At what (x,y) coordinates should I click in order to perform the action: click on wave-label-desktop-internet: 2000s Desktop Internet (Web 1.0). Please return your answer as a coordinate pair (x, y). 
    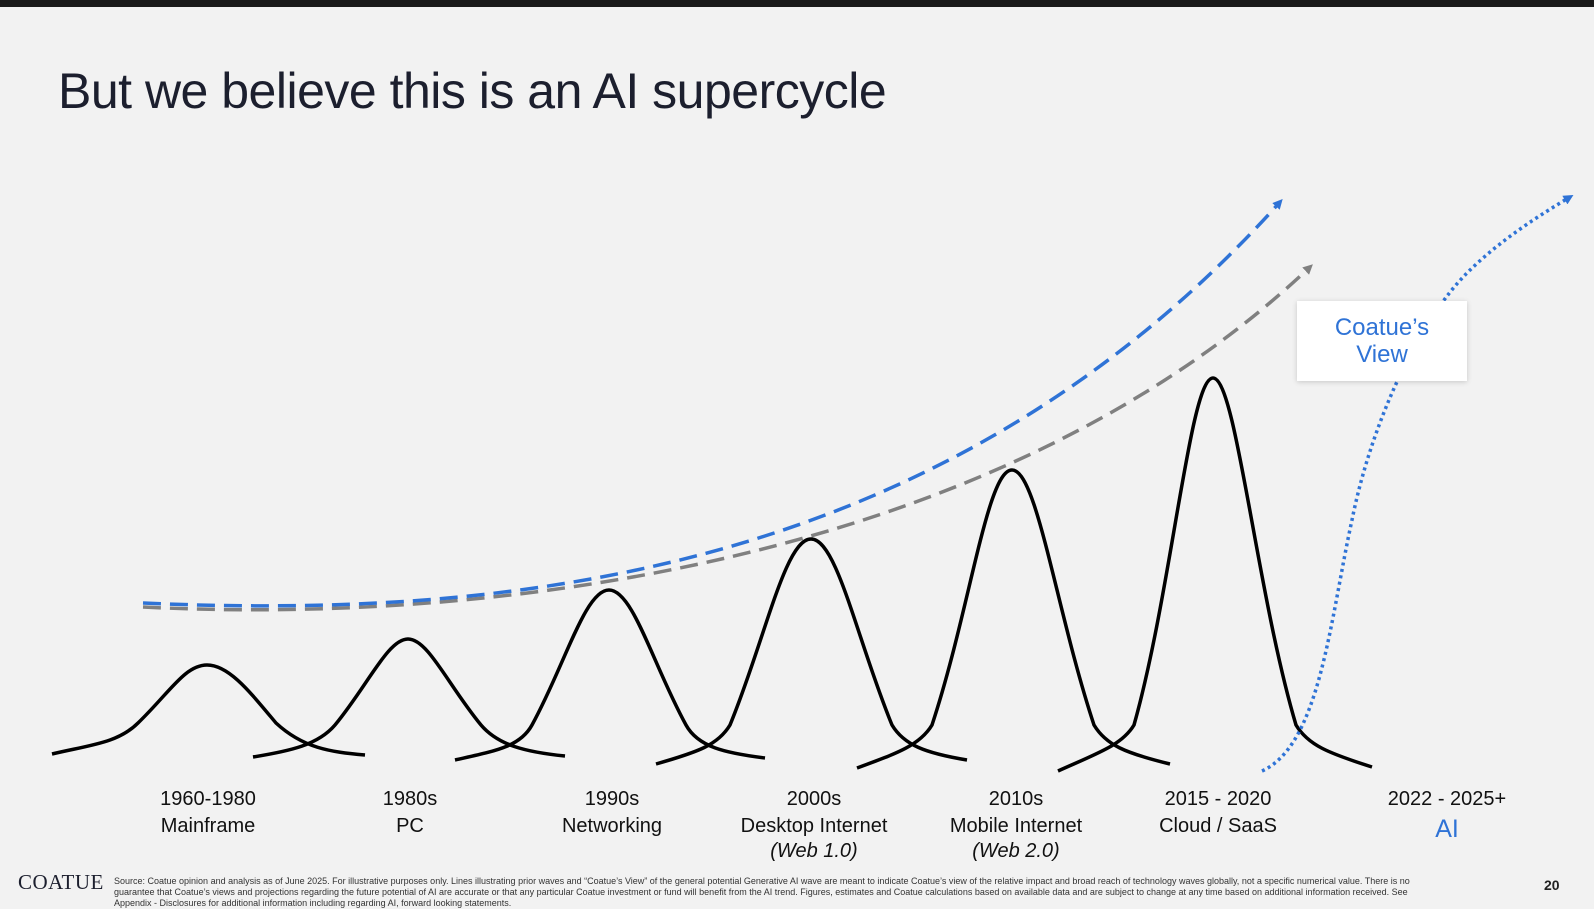
    Looking at the image, I should click on (814, 824).